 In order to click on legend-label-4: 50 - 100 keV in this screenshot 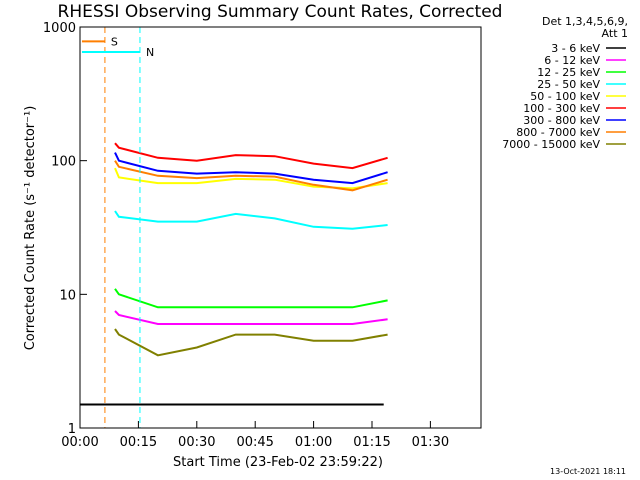, I will do `click(565, 96)`.